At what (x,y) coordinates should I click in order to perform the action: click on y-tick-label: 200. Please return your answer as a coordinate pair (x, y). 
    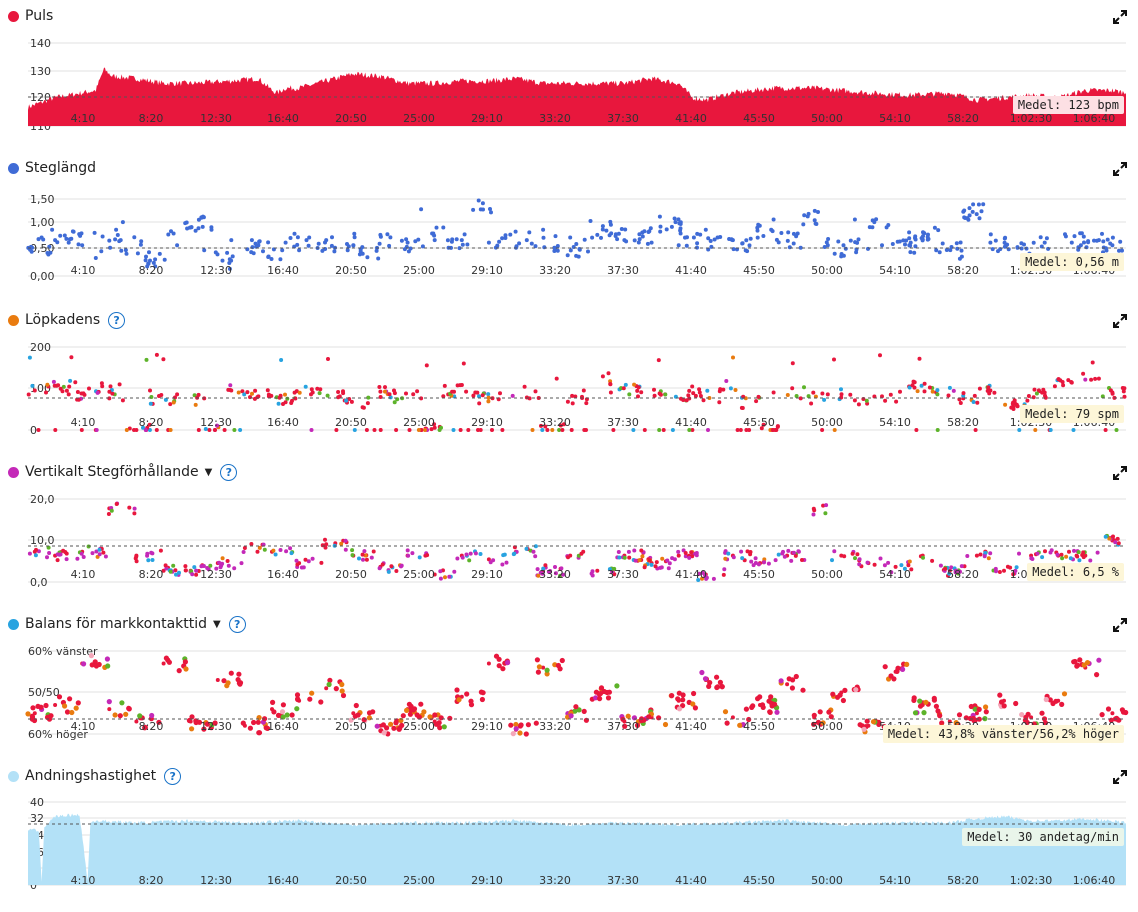
    Looking at the image, I should click on (40, 347).